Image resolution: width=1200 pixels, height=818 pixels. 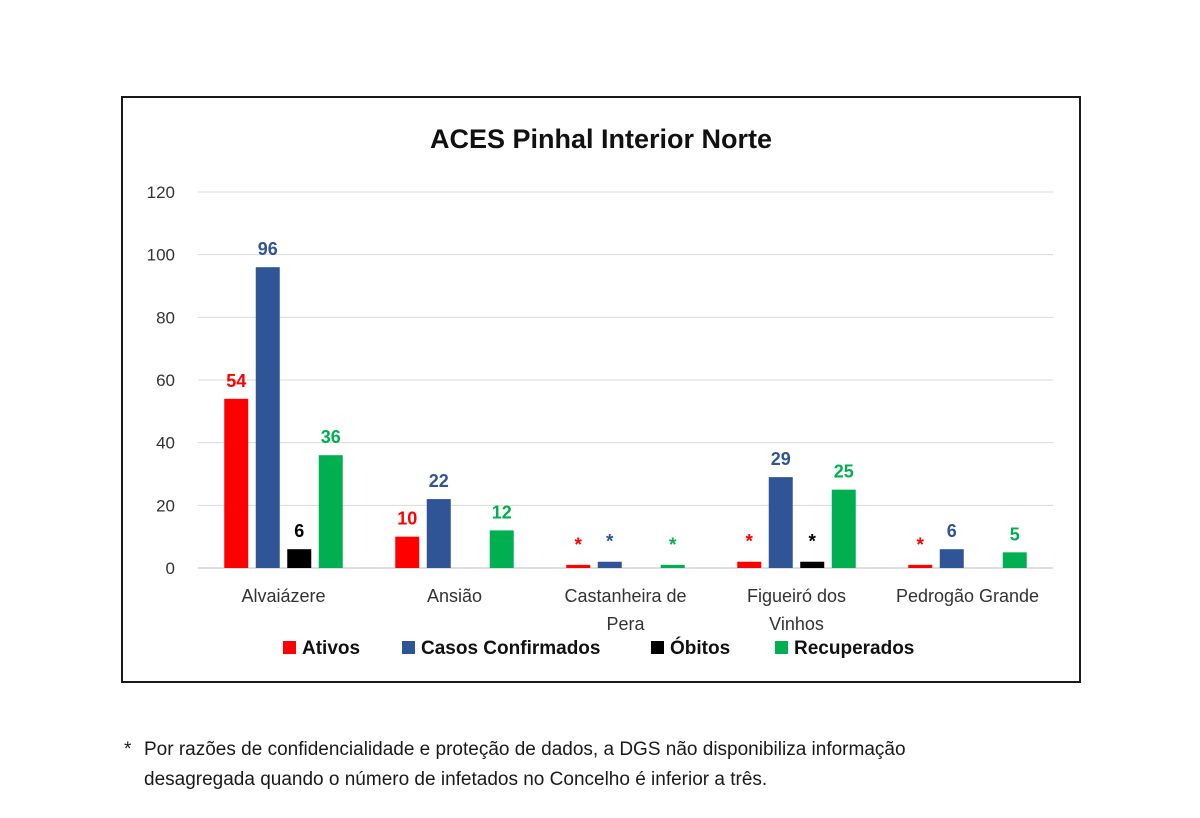 What do you see at coordinates (331, 437) in the screenshot?
I see `data-label: 36` at bounding box center [331, 437].